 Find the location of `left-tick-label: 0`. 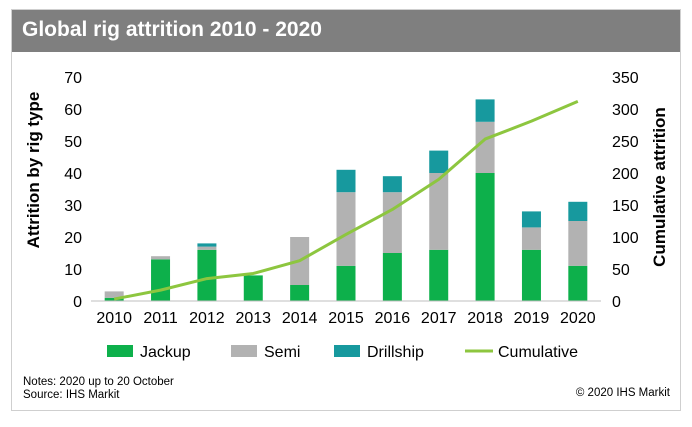

left-tick-label: 0 is located at coordinates (77, 302).